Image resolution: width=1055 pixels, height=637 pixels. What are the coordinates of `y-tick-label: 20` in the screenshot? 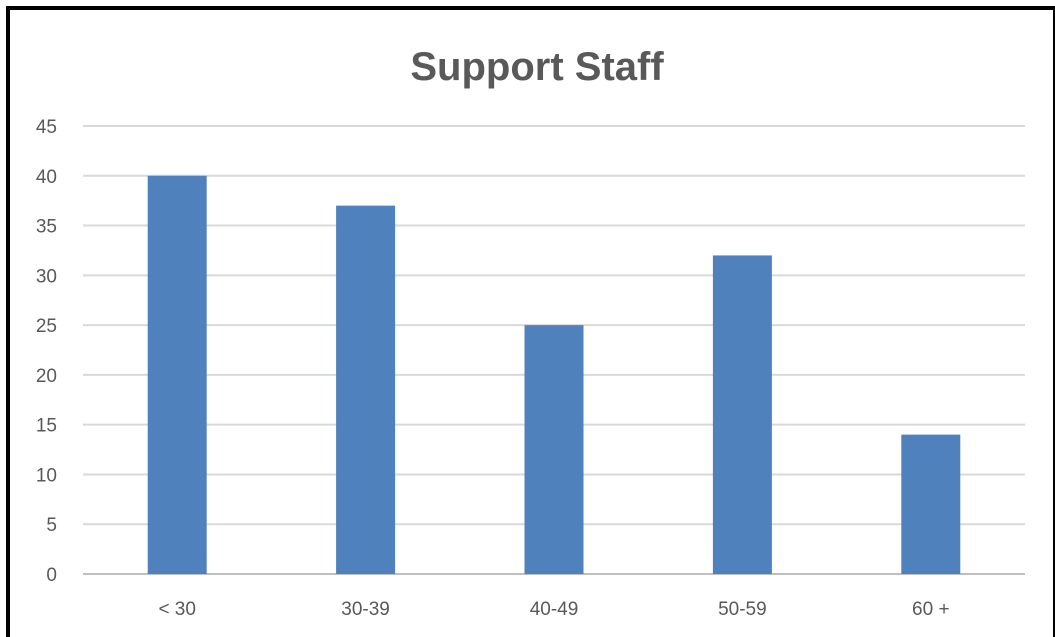 It's located at (46, 376).